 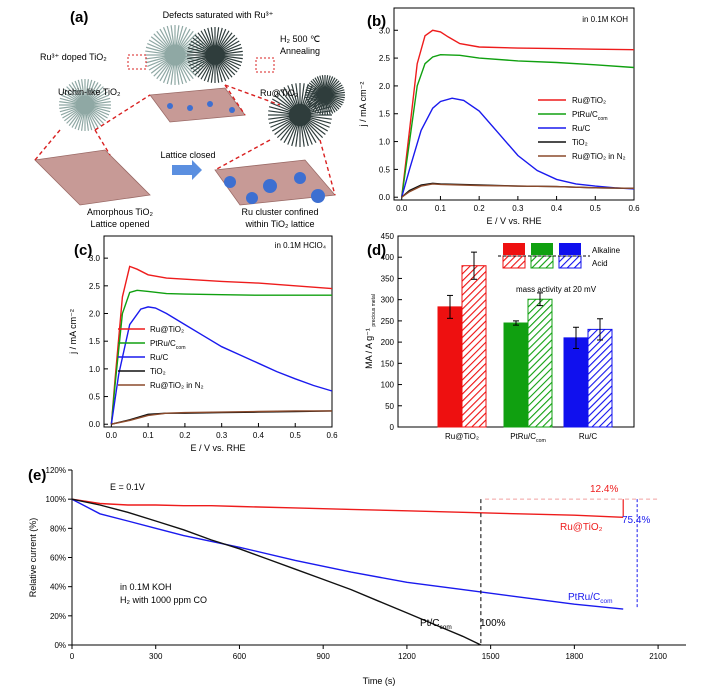 I want to click on text-cluster-2: within TiO₂ lattice, so click(x=279, y=224).